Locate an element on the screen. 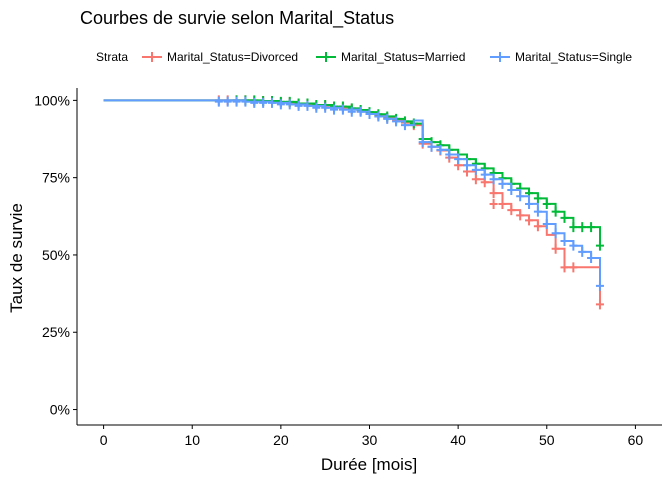  x-tick-label: 10 is located at coordinates (192, 440).